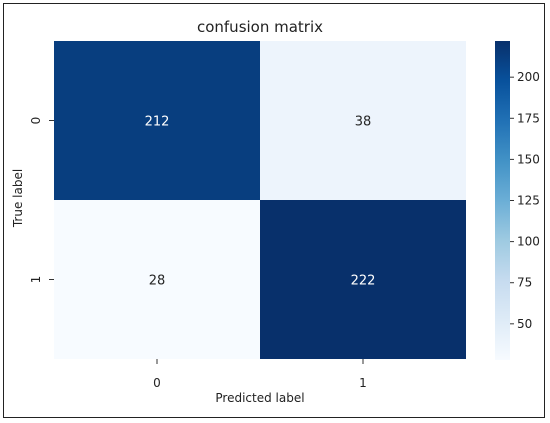  Describe the element at coordinates (528, 201) in the screenshot. I see `colorbar-tick-label: 125` at that location.